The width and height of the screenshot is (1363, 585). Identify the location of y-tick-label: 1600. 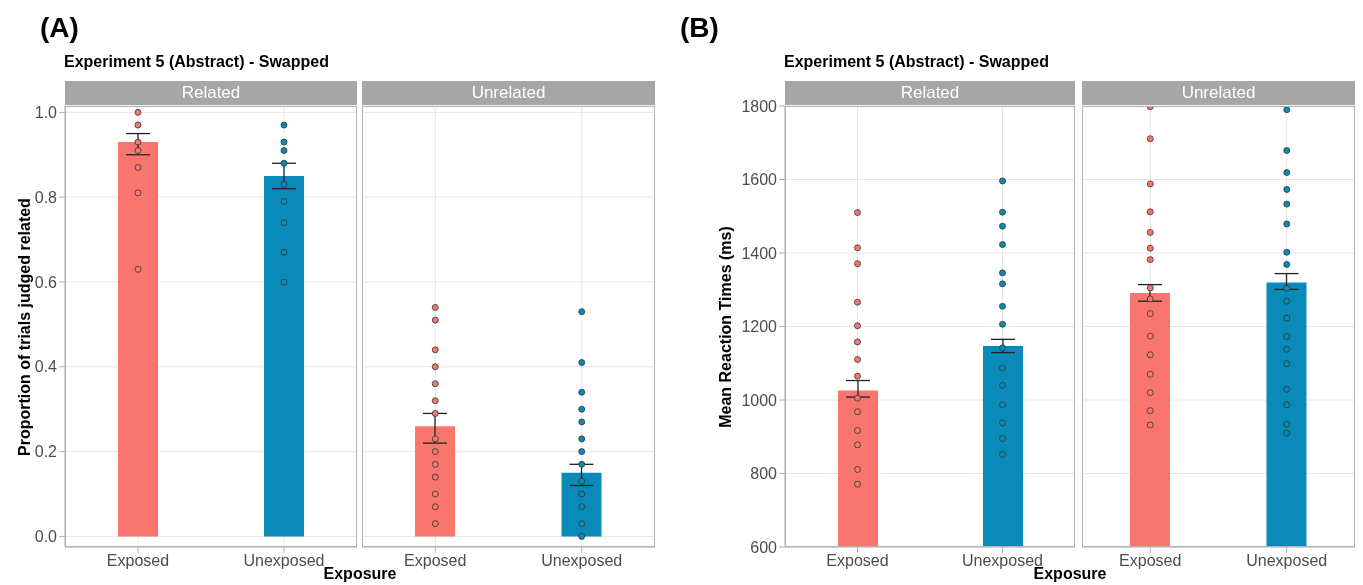
(759, 180).